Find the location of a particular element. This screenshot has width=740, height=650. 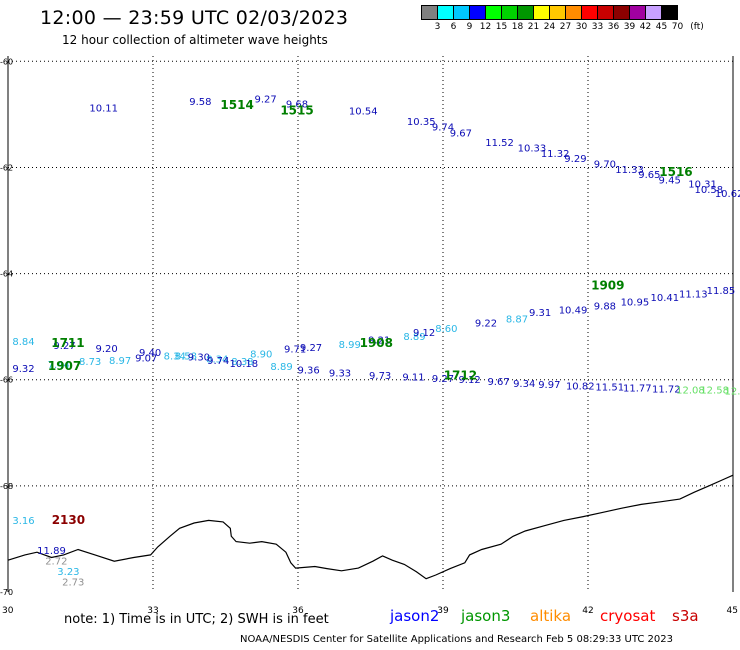

legend-unit: (ft) is located at coordinates (697, 27).